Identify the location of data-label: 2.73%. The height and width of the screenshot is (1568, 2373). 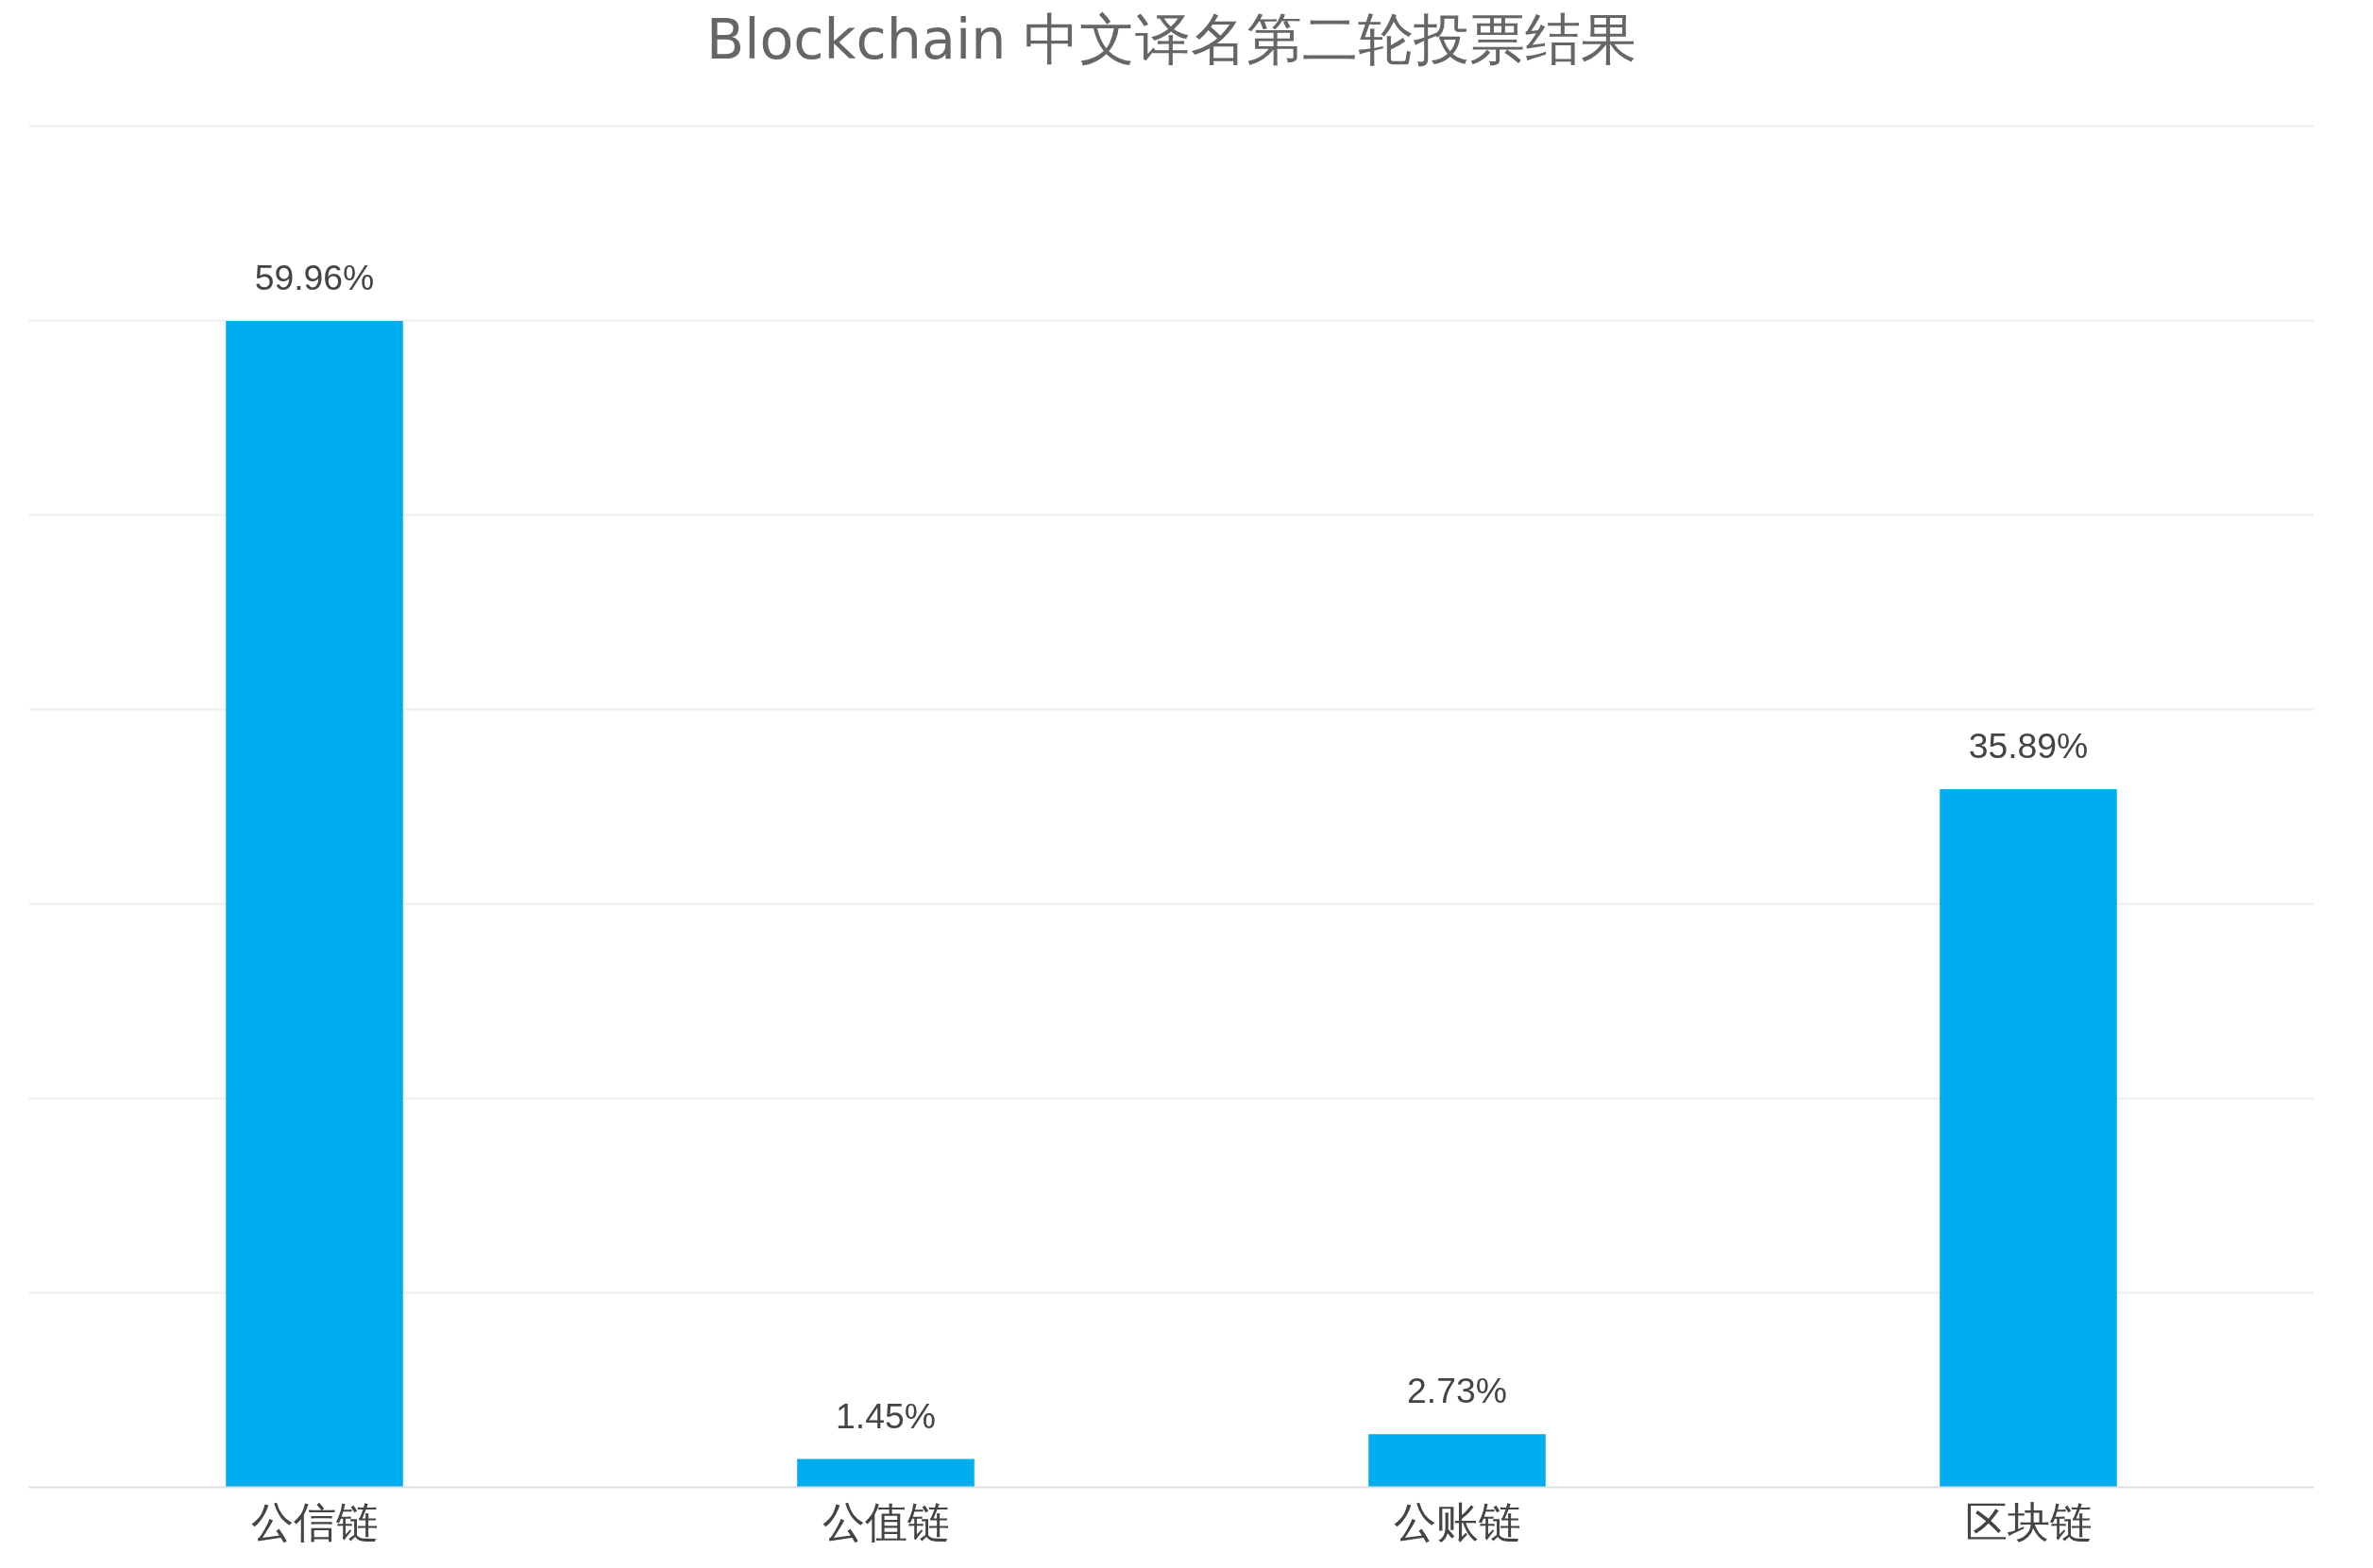
(1457, 1391).